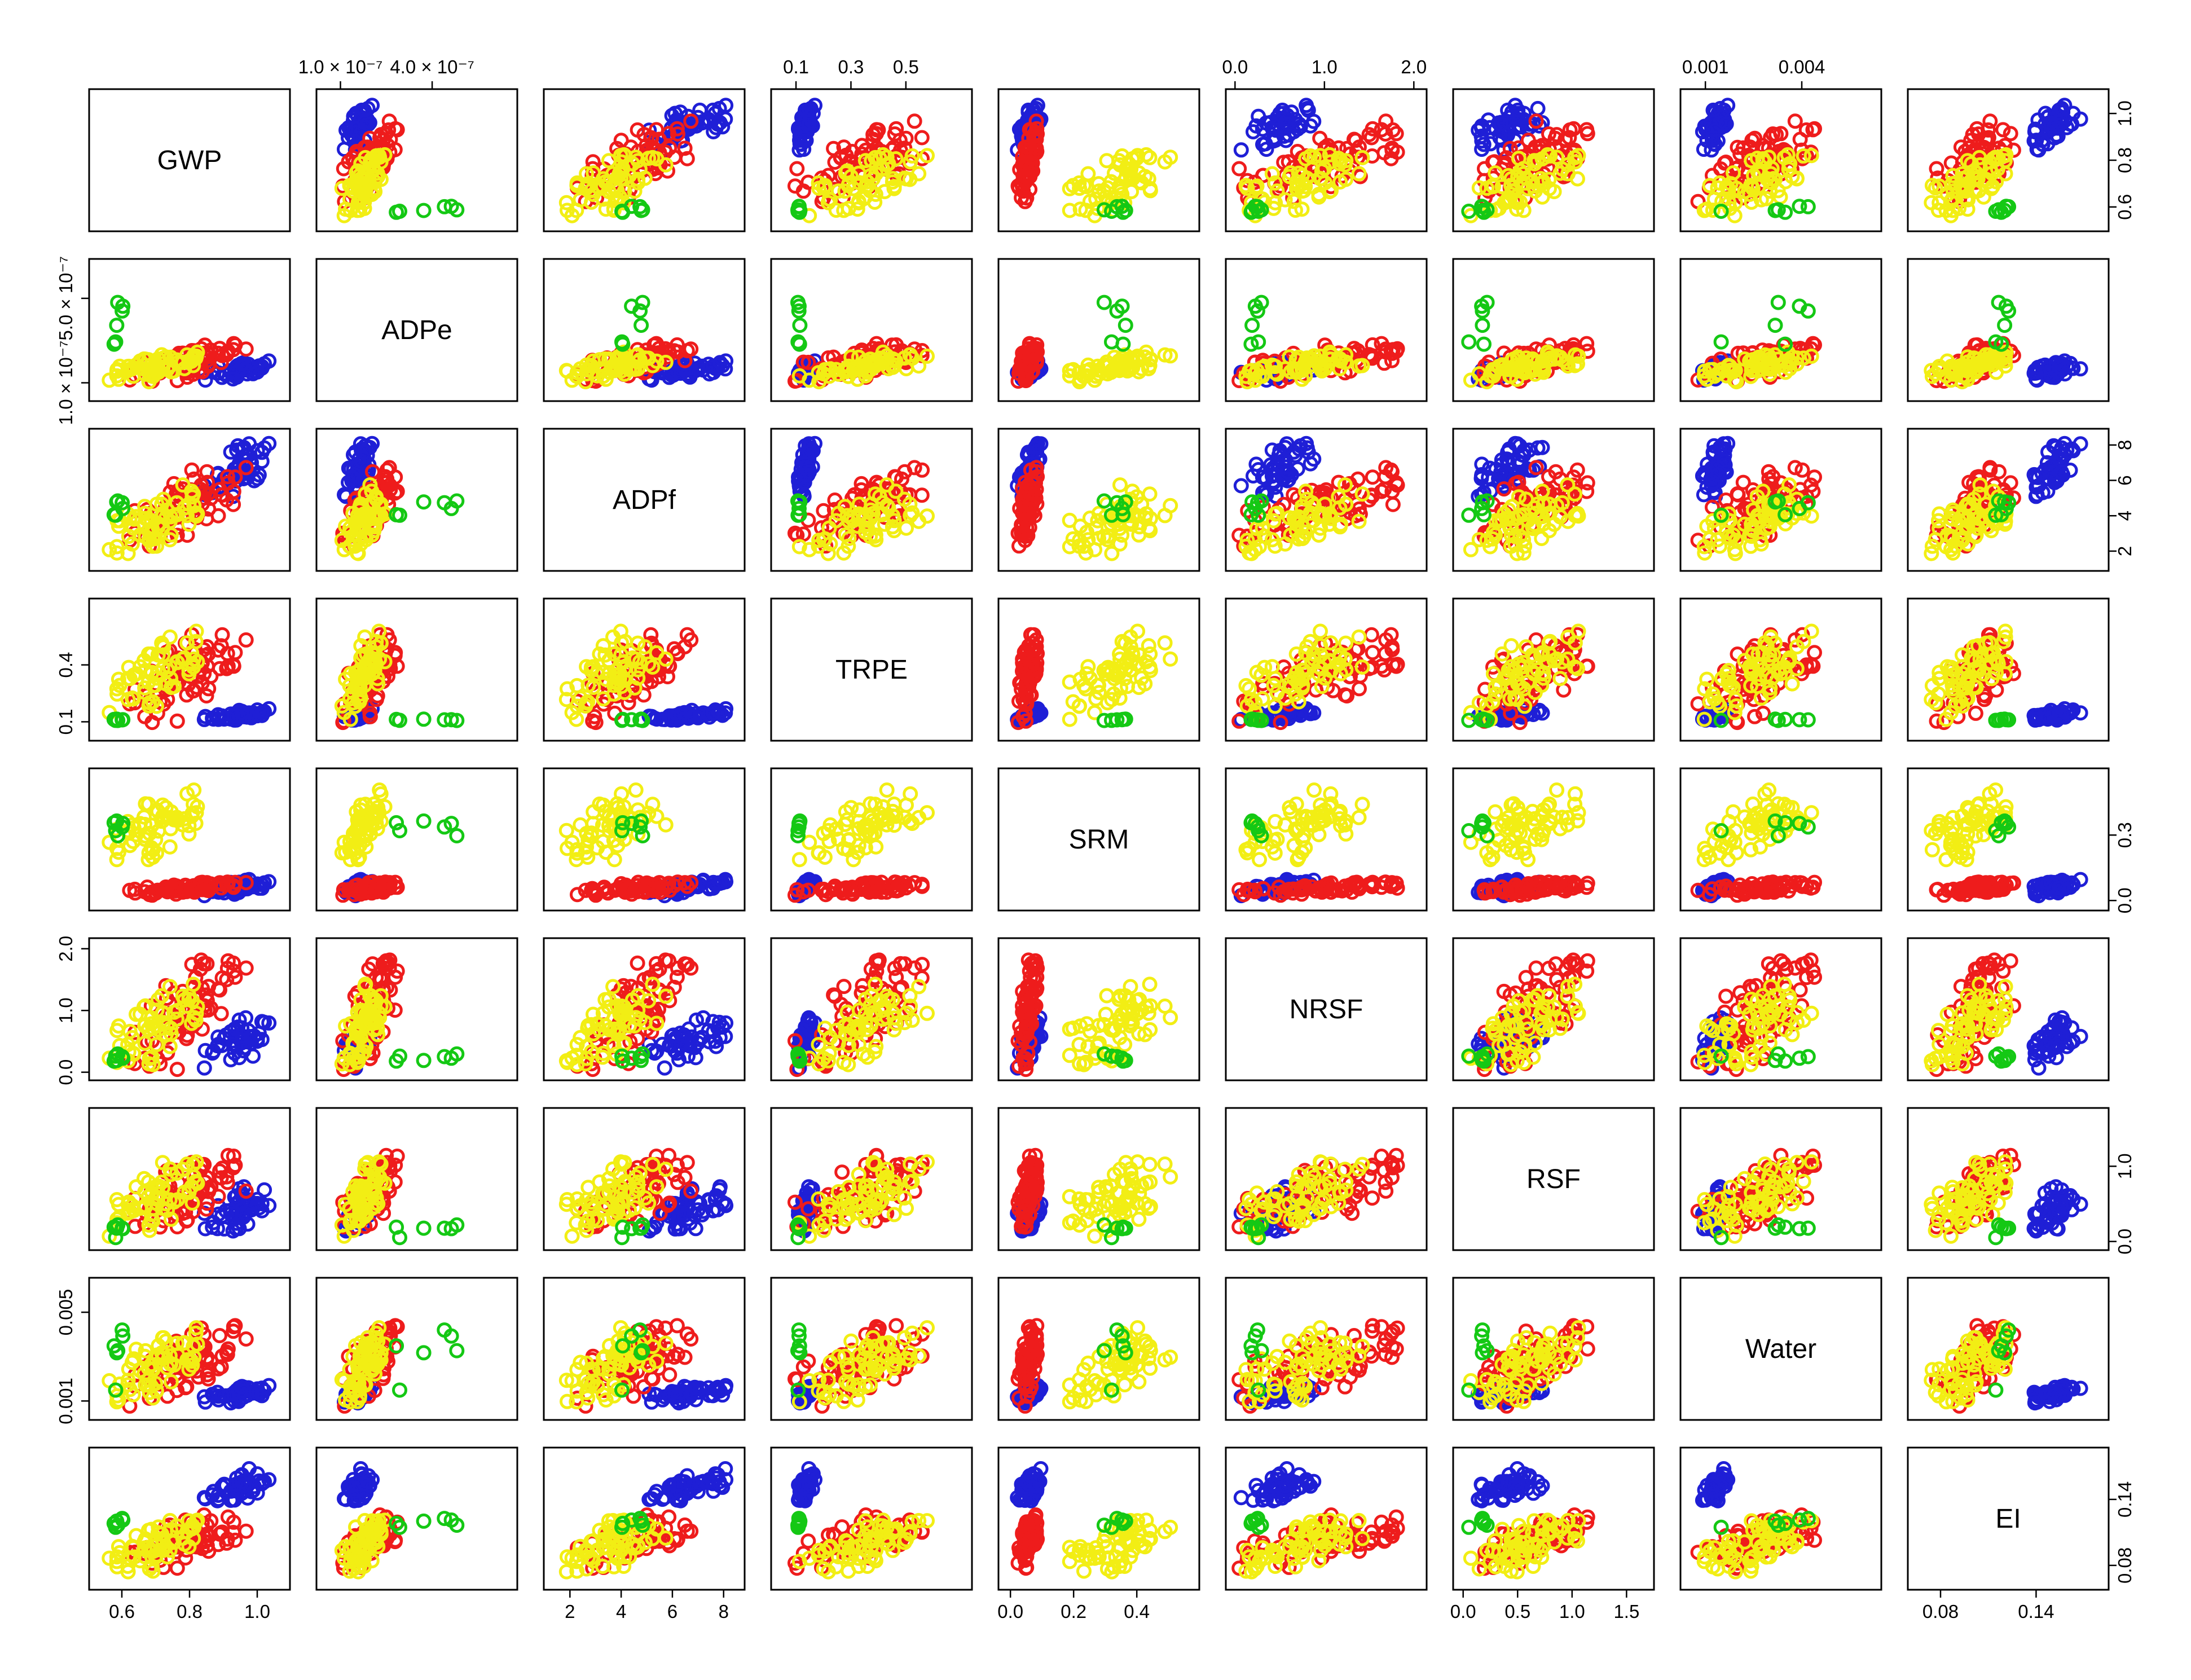  Describe the element at coordinates (2009, 500) in the screenshot. I see `panel-ADPf-vs-EI` at that location.